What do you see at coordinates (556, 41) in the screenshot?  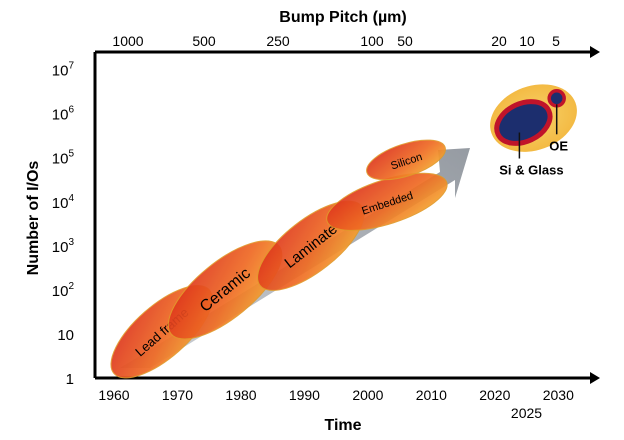 I see `x2-tick-label: 5` at bounding box center [556, 41].